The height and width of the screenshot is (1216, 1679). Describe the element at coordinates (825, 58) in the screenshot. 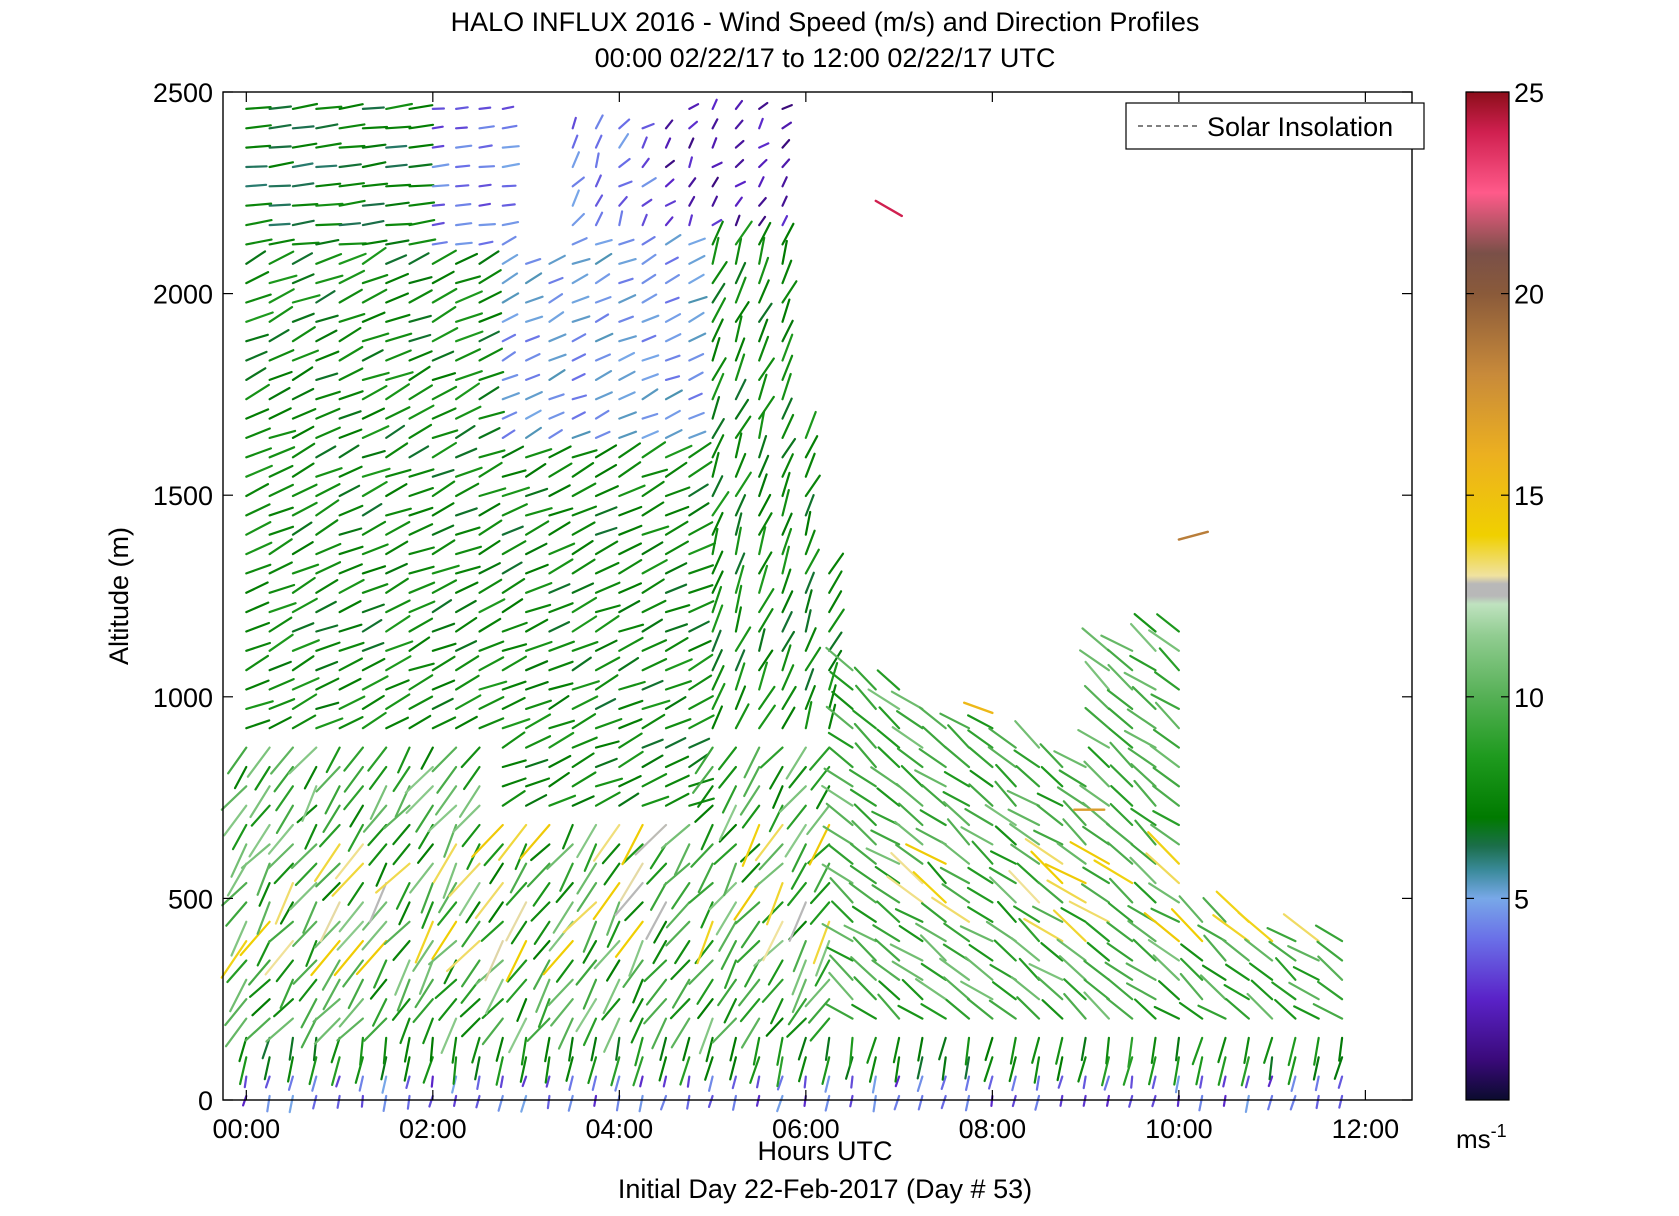

I see `chart-subtitle: 00:00 02/22/17 to 12:00 02/22/17 UTC` at that location.